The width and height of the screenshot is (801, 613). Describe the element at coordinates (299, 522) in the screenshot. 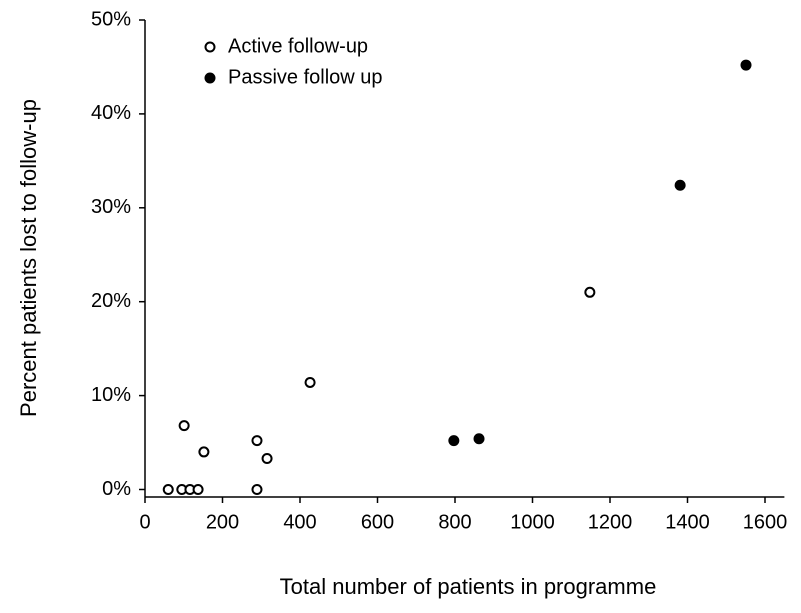

I see `x-tick-label: 400` at that location.